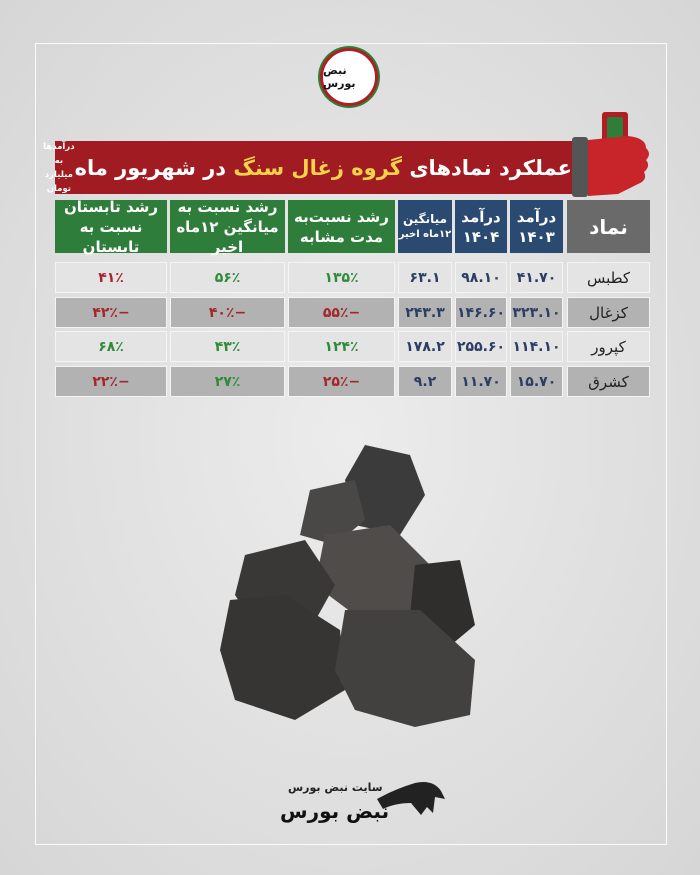 Image resolution: width=700 pixels, height=875 pixels. What do you see at coordinates (111, 346) in the screenshot?
I see `table-cell-g-summer: ۶۸٪` at bounding box center [111, 346].